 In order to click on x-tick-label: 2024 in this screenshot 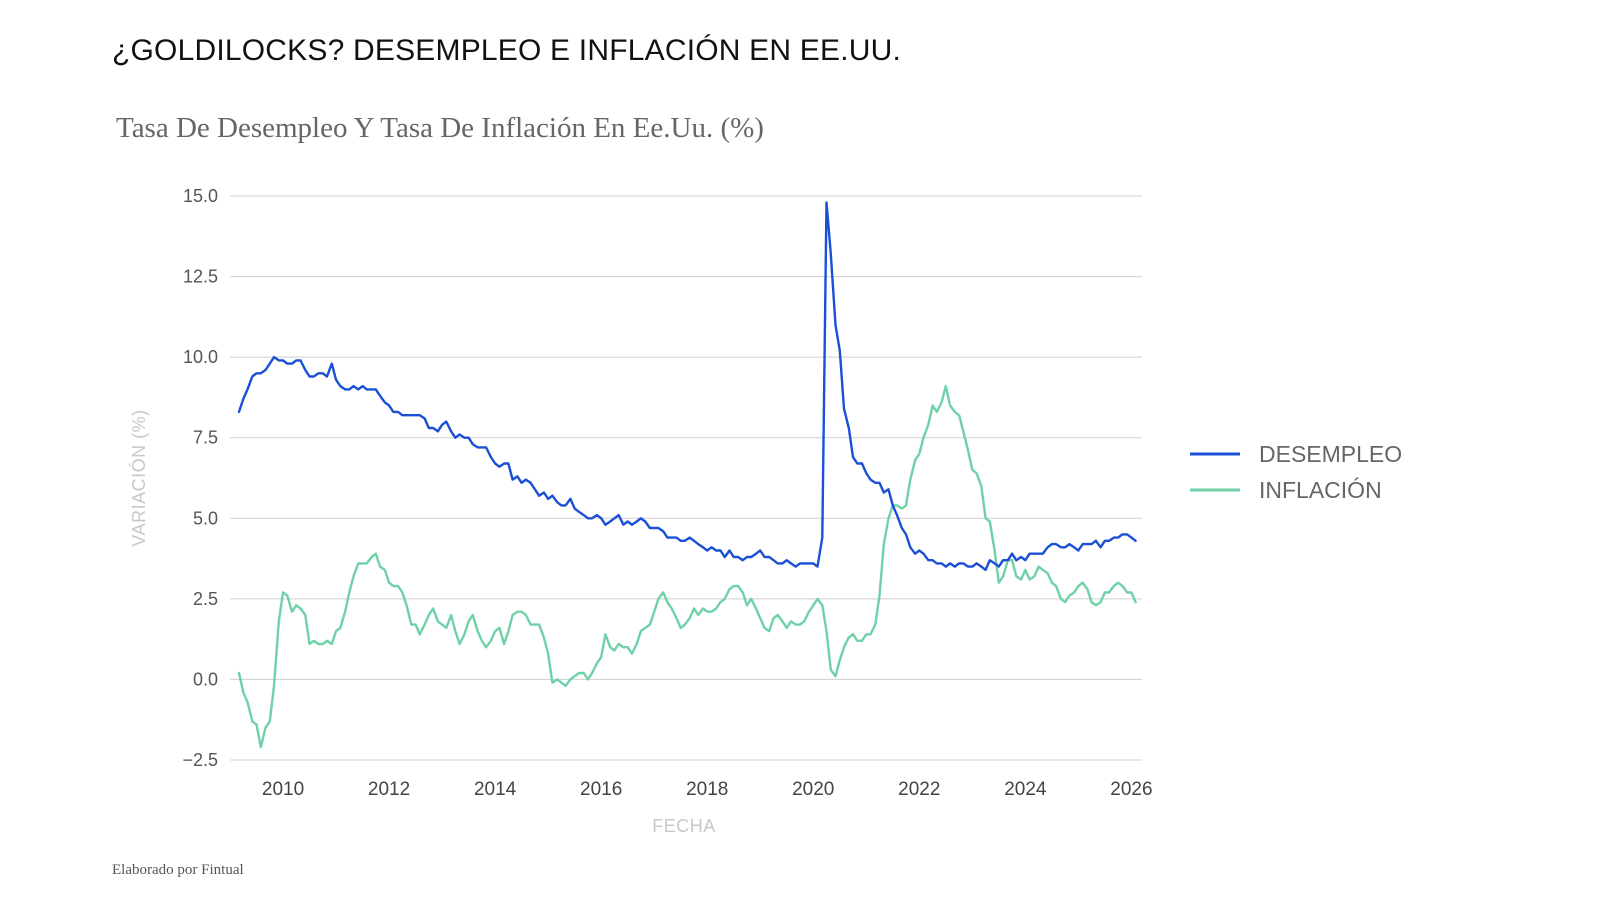, I will do `click(1025, 789)`.